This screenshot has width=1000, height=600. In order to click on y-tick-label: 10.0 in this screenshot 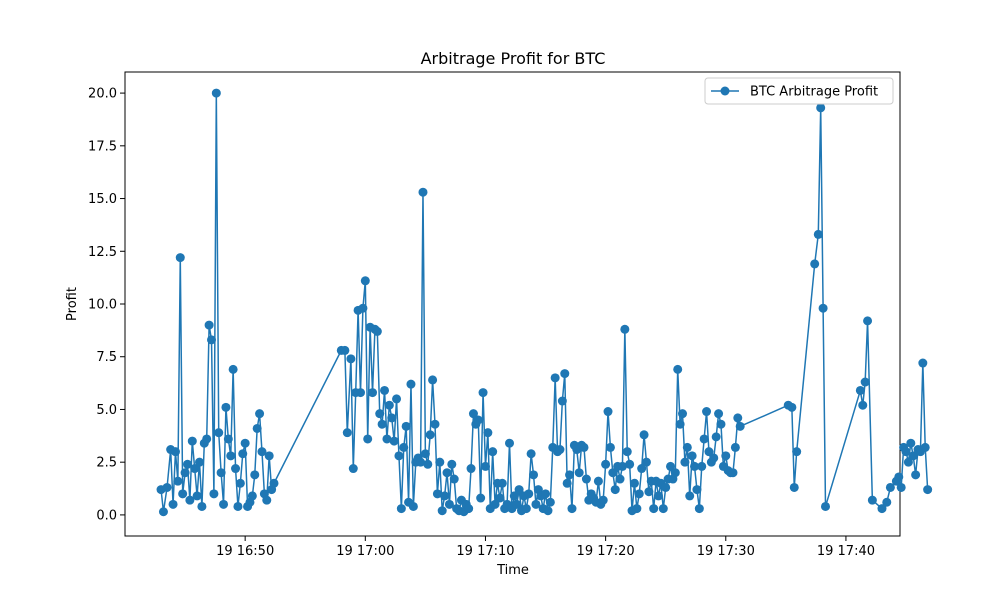, I will do `click(102, 305)`.